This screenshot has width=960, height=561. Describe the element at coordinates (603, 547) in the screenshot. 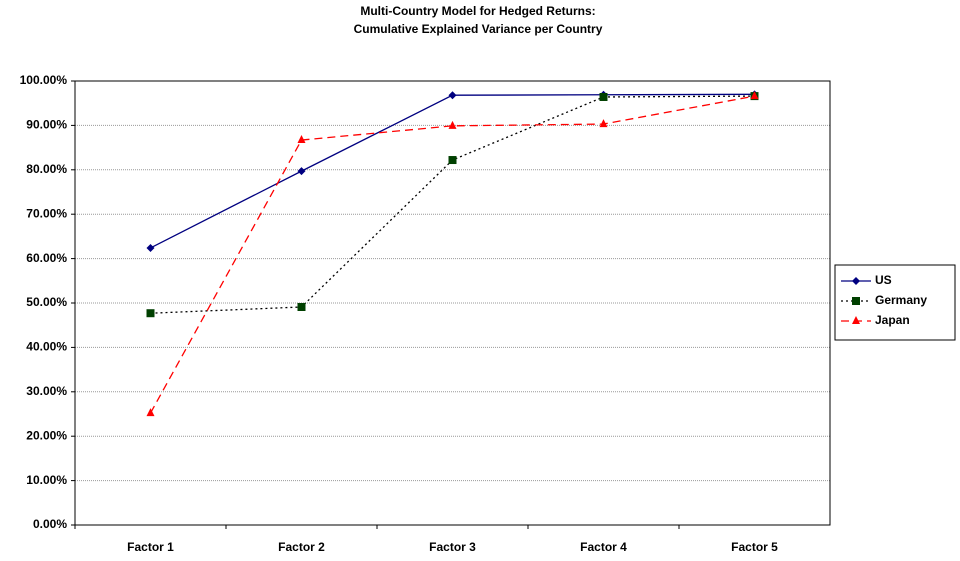

I see `x-tick-label: Factor 4` at that location.